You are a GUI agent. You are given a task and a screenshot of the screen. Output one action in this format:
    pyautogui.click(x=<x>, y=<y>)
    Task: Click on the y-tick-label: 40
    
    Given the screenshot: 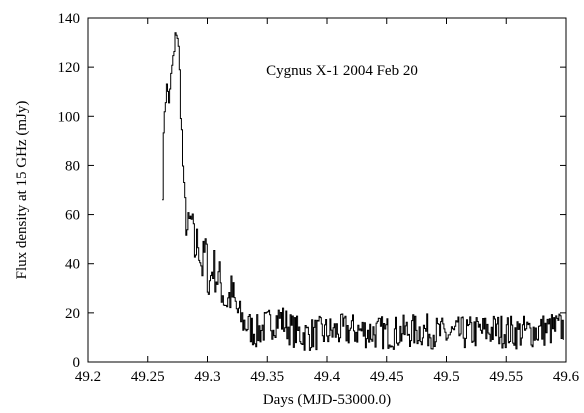 What is the action you would take?
    pyautogui.click(x=72, y=265)
    